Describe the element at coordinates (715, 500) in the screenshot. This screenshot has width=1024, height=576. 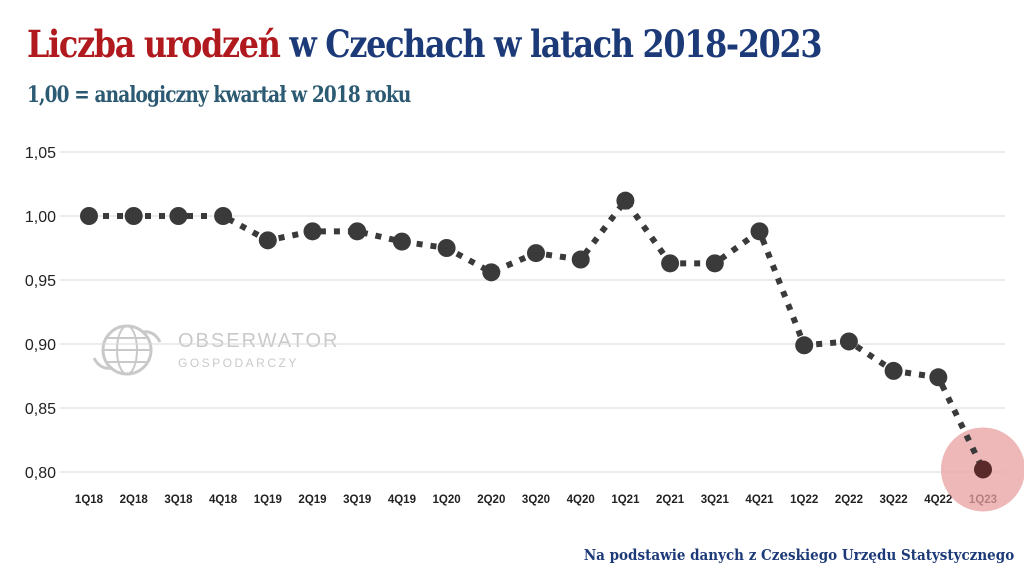
I see `x-tick-label: 3Q21` at that location.